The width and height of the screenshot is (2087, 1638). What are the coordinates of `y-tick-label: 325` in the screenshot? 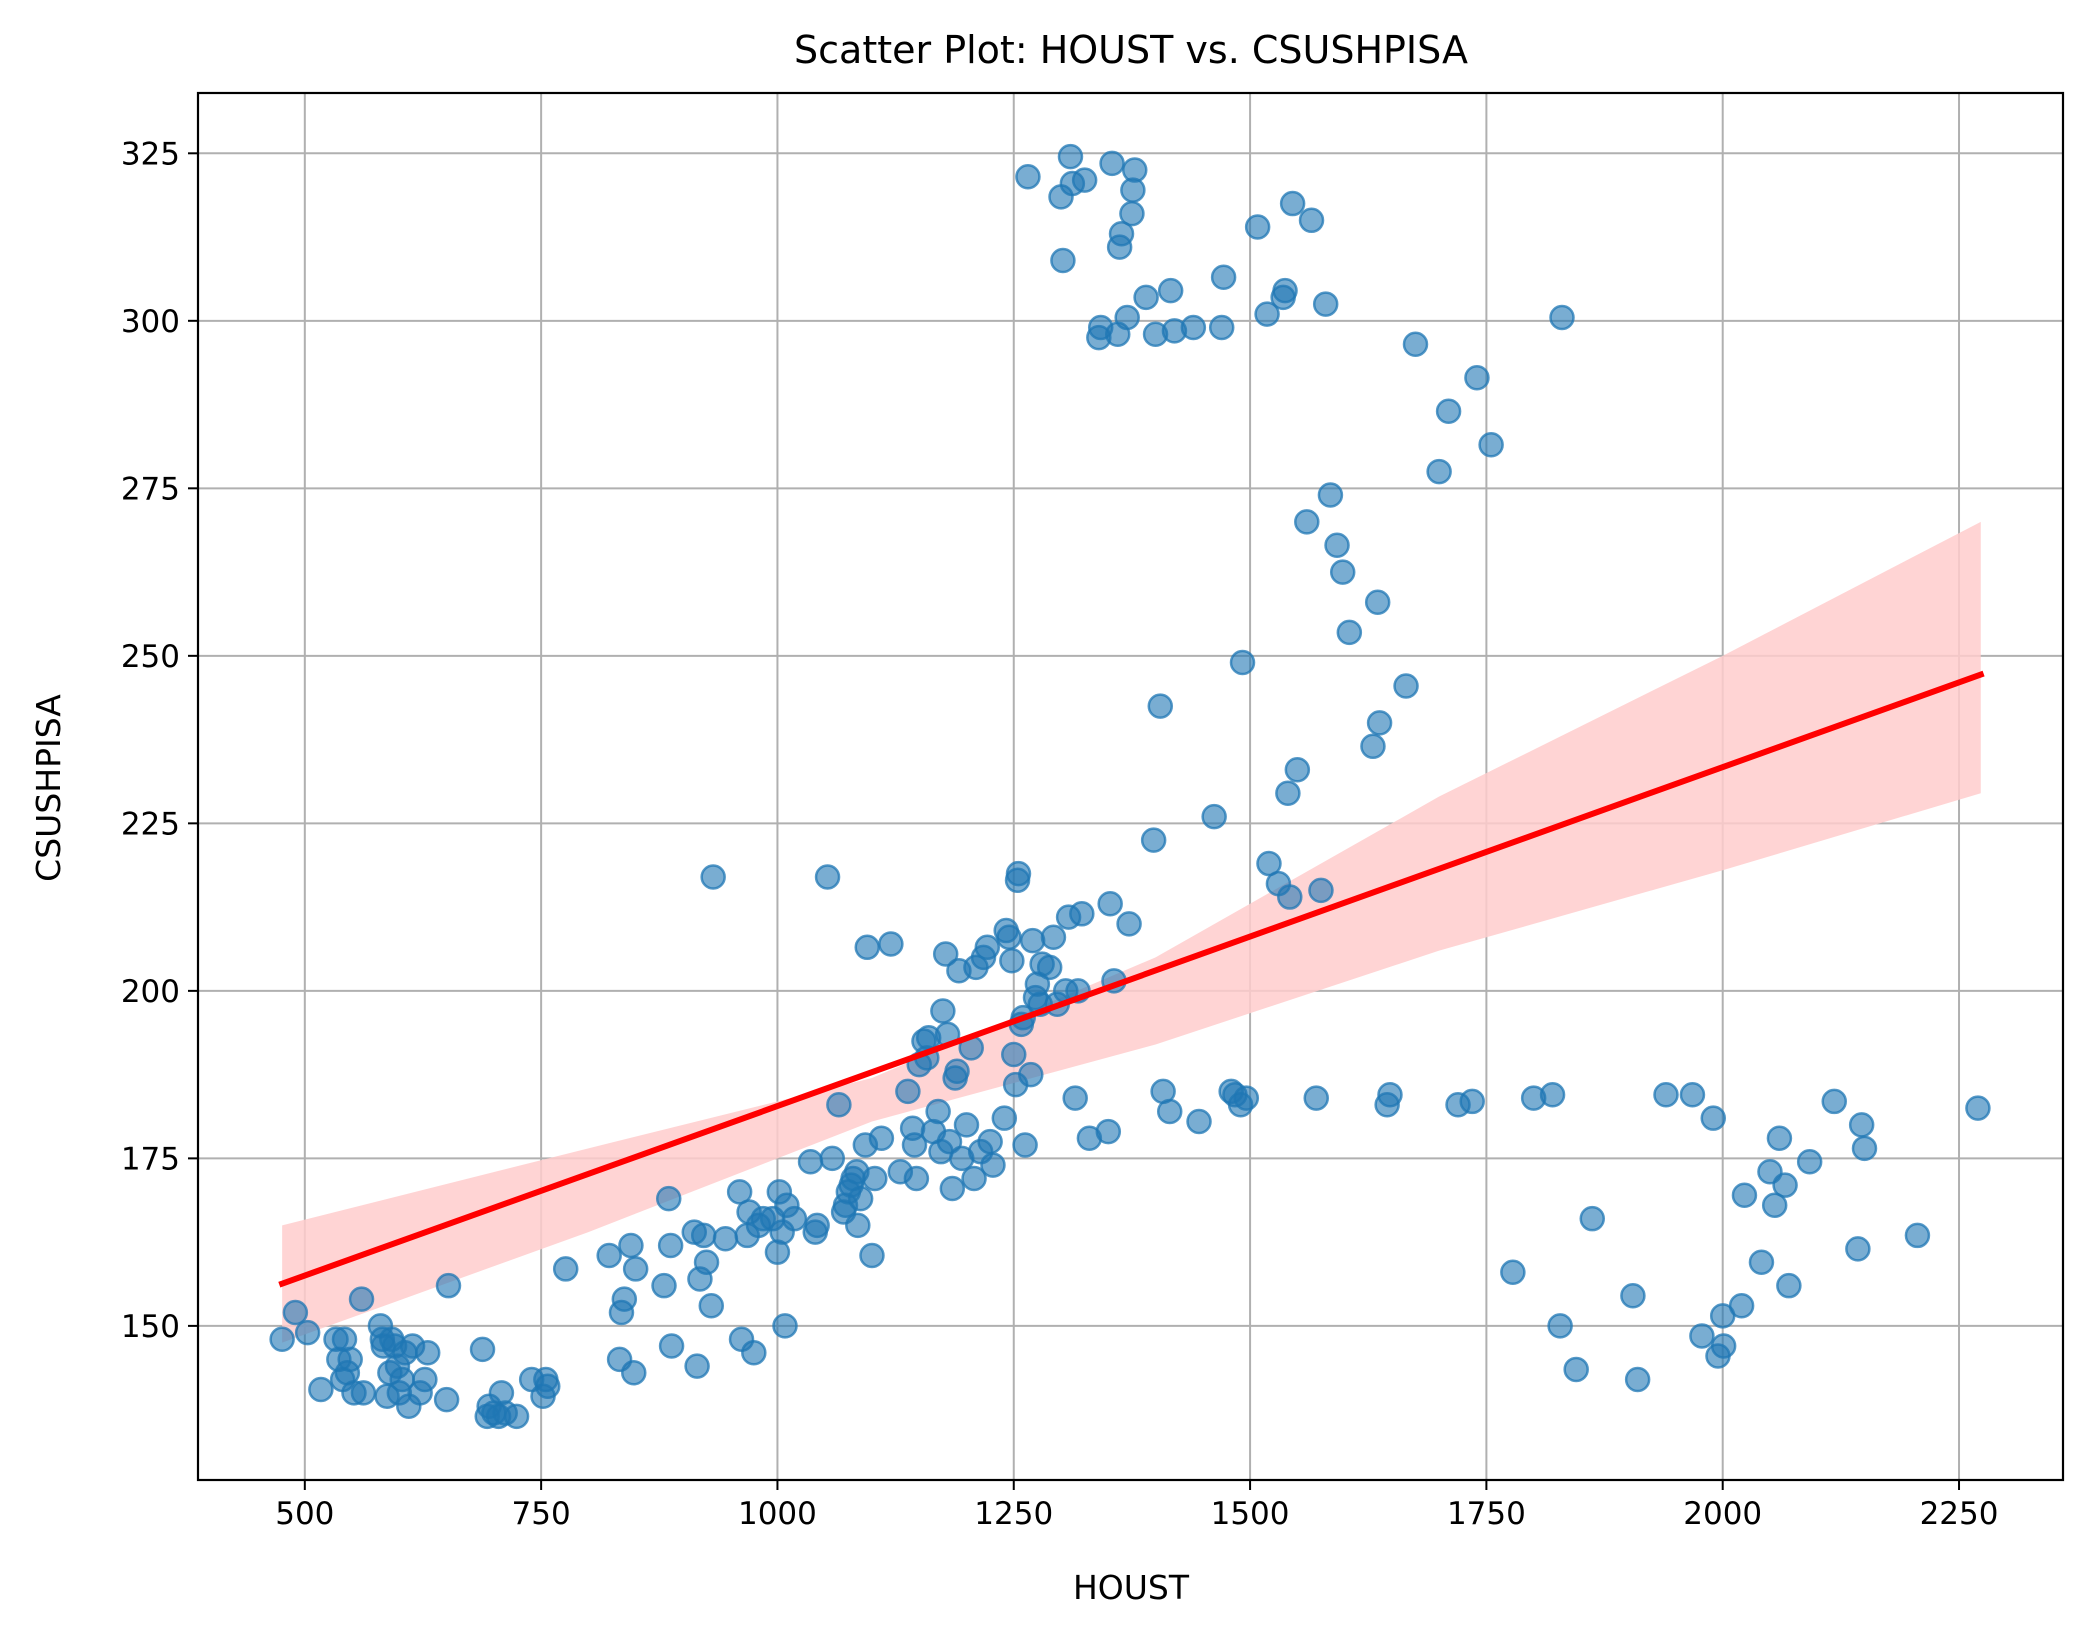 It's located at (150, 154).